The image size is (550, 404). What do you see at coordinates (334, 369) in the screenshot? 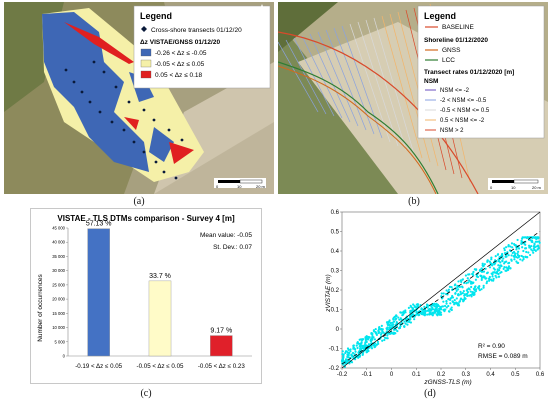
I see `y-tick-label: -0.2` at bounding box center [334, 369].